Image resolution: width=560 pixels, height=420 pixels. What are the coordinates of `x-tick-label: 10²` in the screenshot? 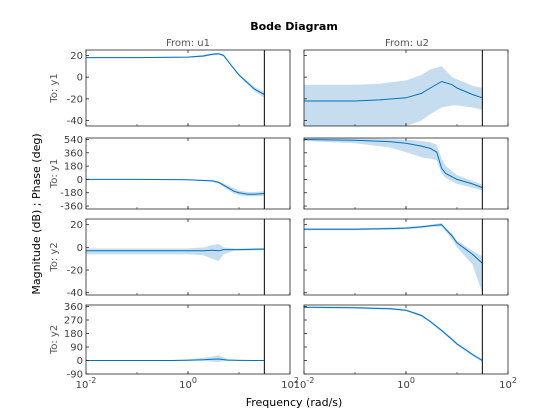 It's located at (508, 383).